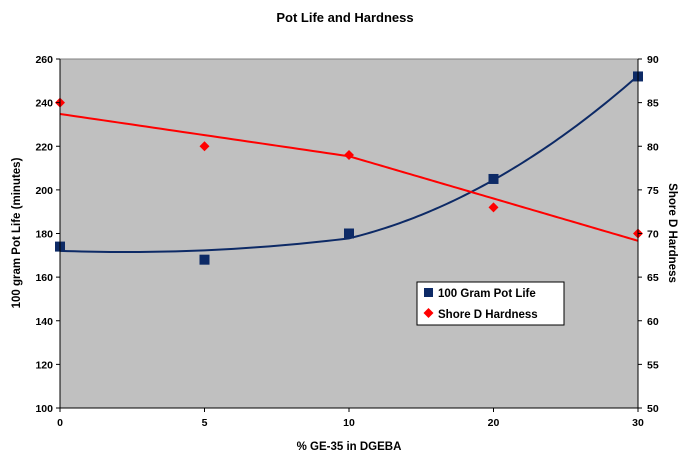  Describe the element at coordinates (60, 423) in the screenshot. I see `x-tick-label: 0` at that location.